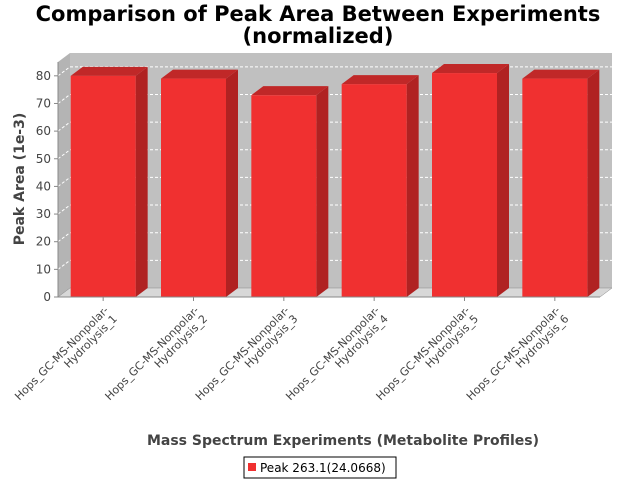 The image size is (640, 480). I want to click on legend-label: Peak 263.1(24.0668), so click(323, 468).